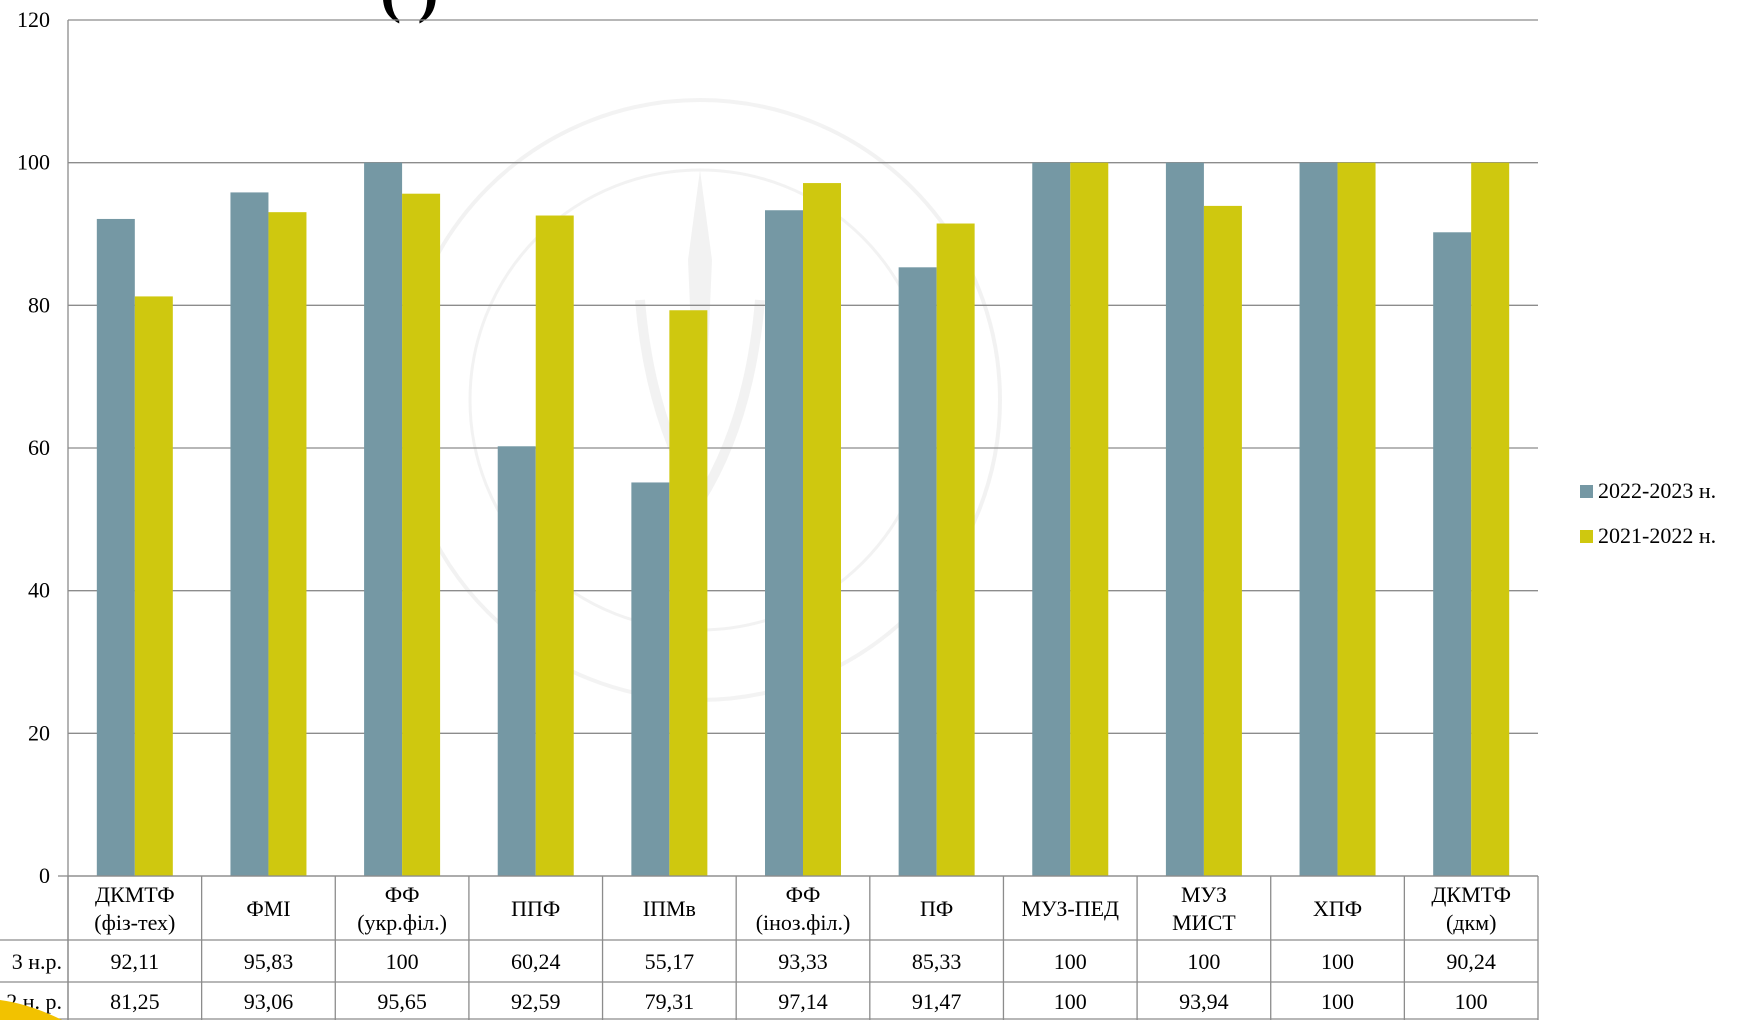  I want to click on category-label: МУЗ-ПЕД, so click(1071, 908).